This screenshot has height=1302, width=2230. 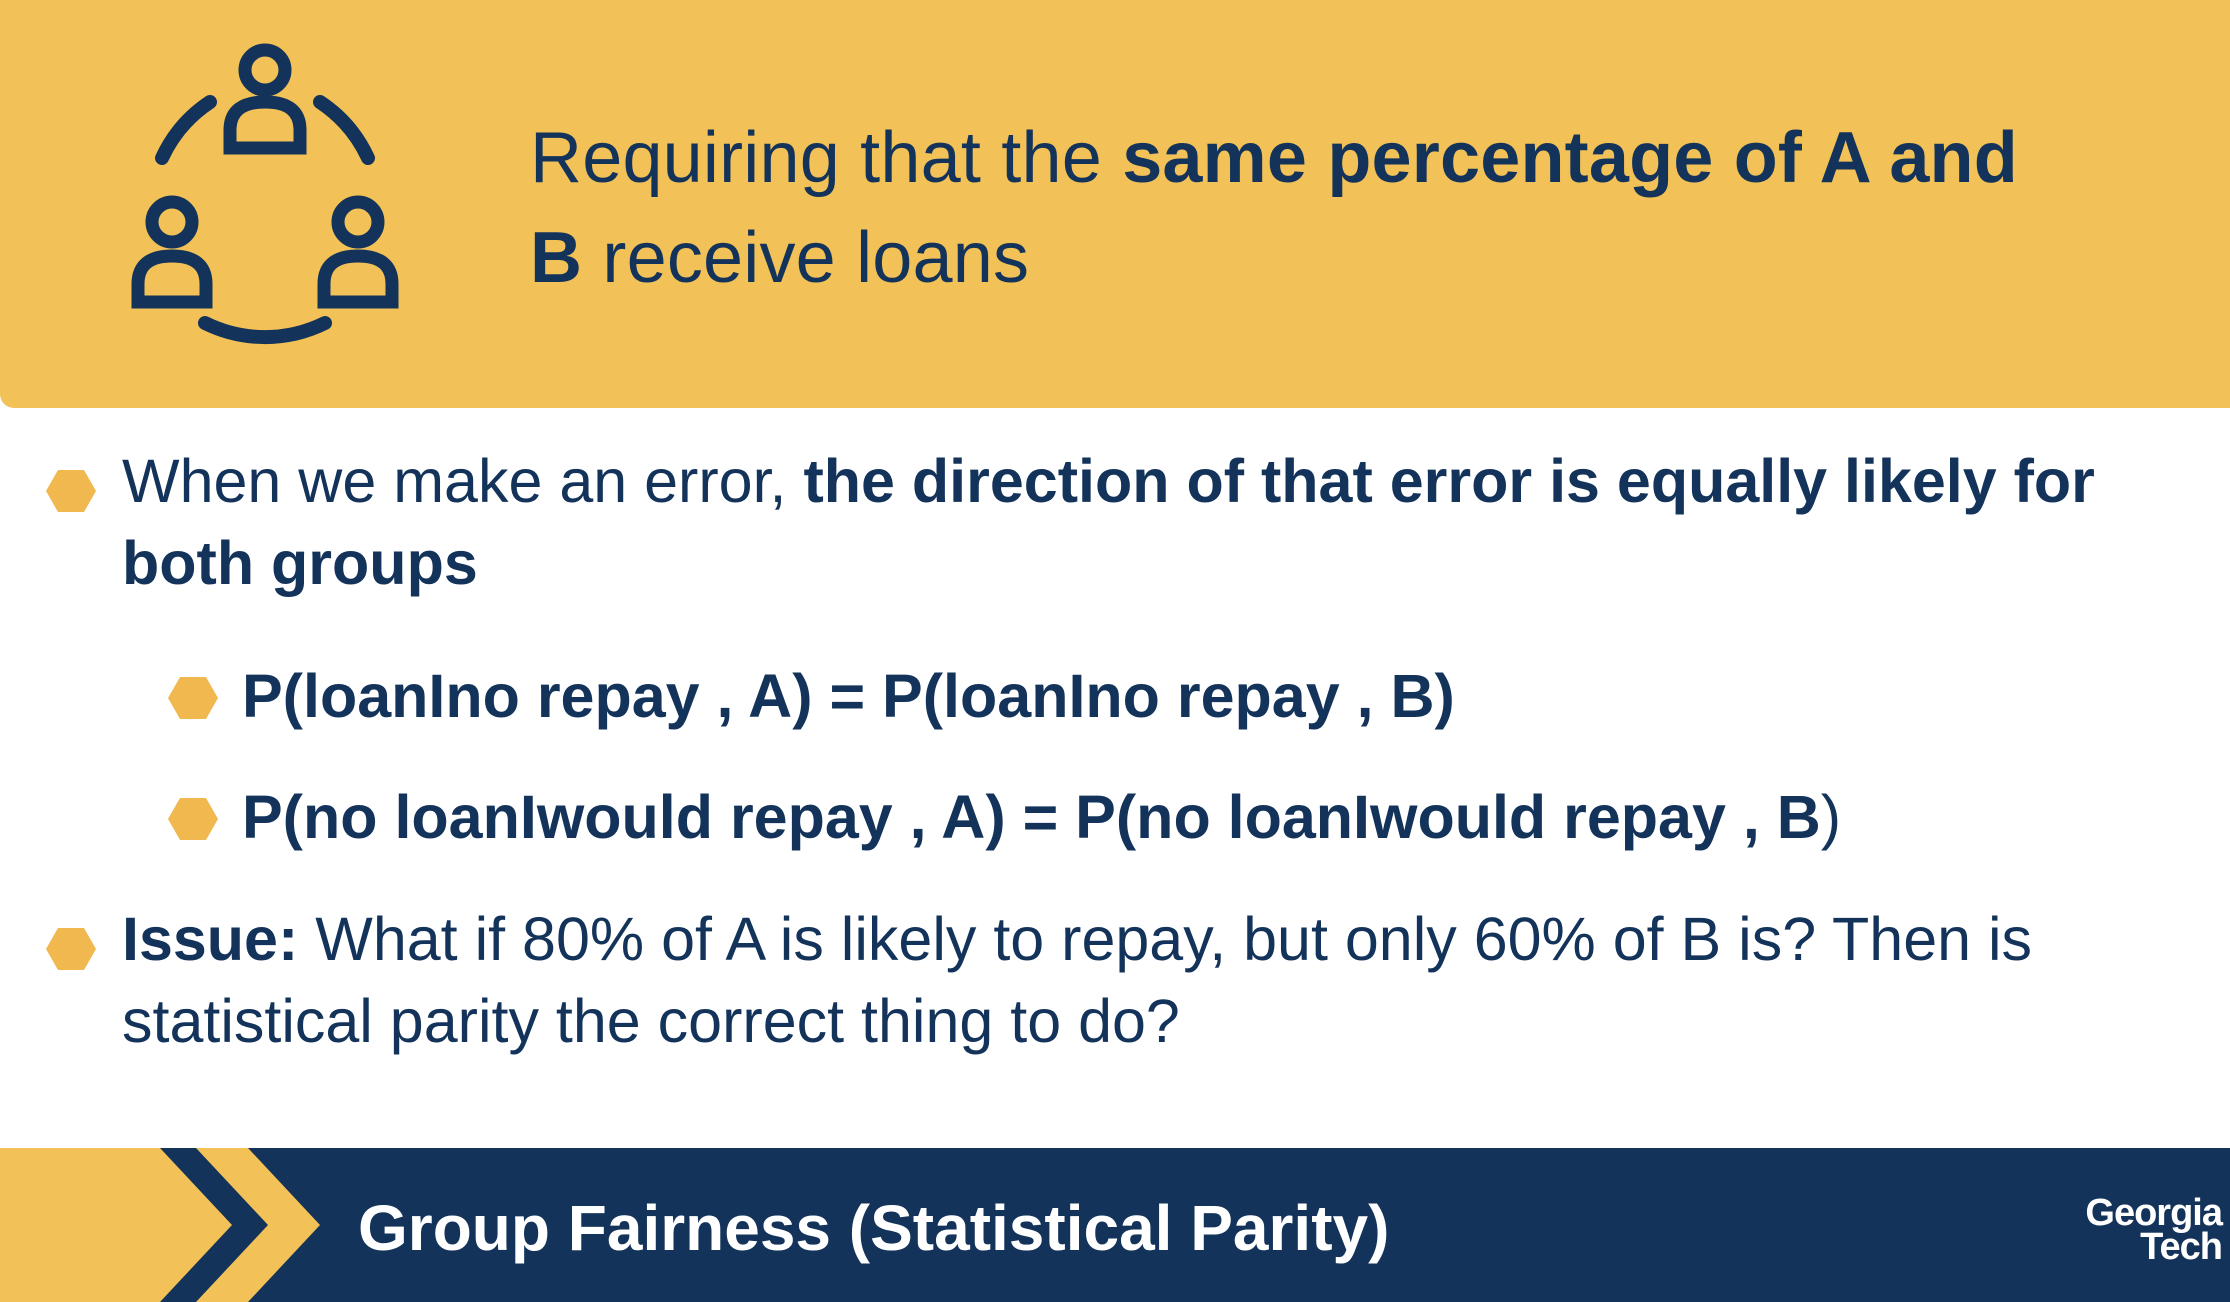 I want to click on title-bold: same percentage of A and B, so click(x=1274, y=208).